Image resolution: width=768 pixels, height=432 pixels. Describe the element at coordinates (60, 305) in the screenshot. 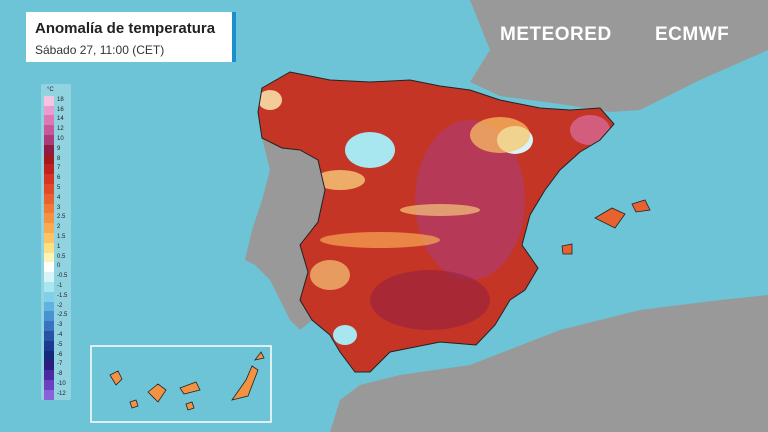

I see `legend-label: -2` at that location.